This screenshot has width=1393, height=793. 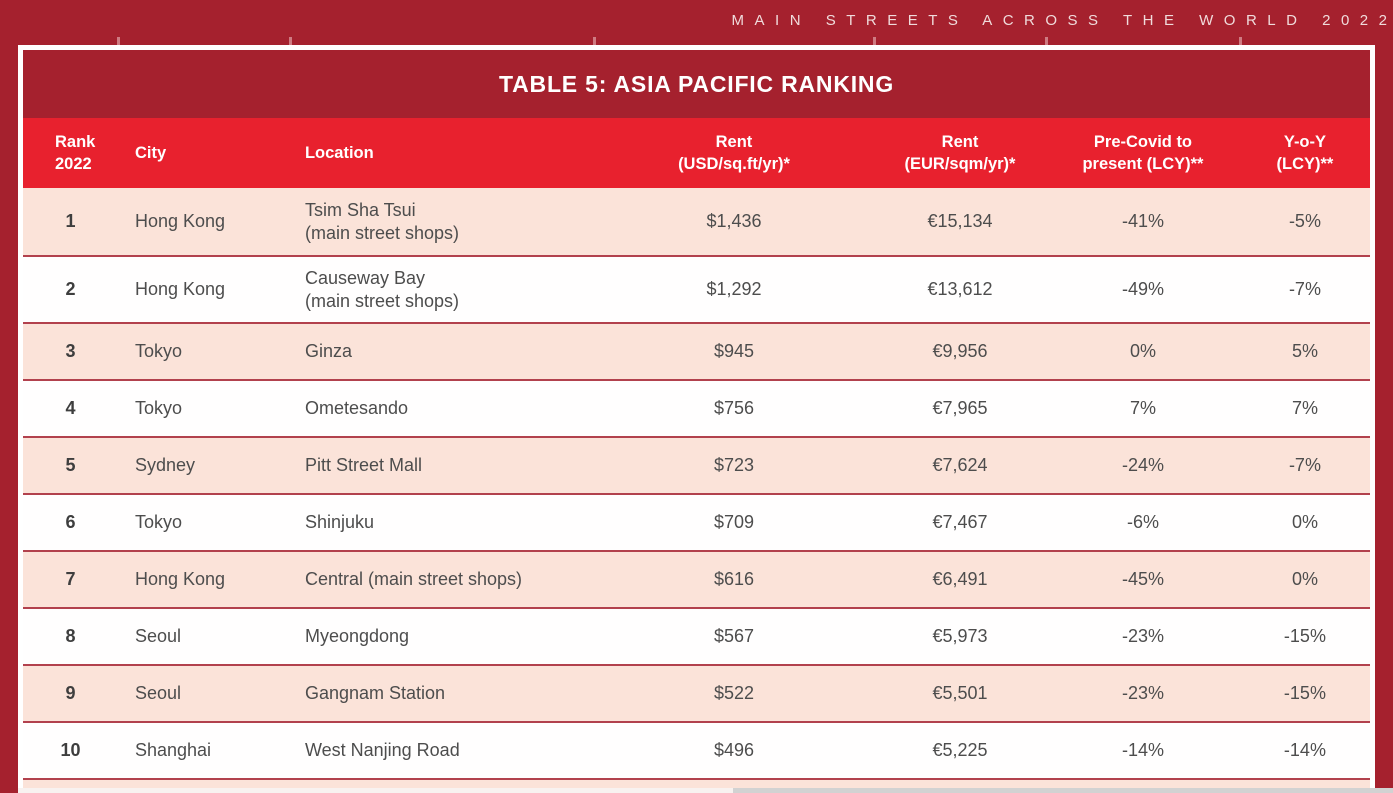 What do you see at coordinates (1142, 750) in the screenshot?
I see `cell-pre_covid: -14%` at bounding box center [1142, 750].